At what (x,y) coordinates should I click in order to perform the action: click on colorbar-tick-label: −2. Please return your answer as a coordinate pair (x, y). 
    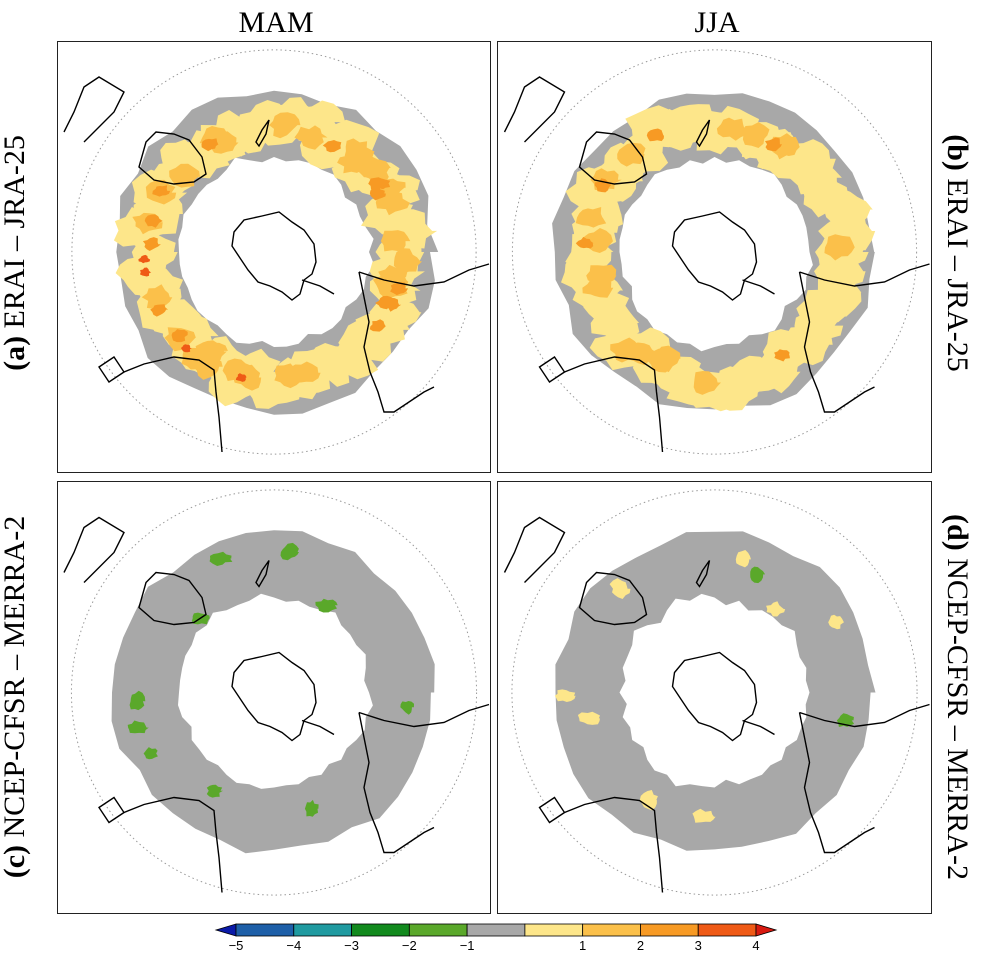
    Looking at the image, I should click on (409, 945).